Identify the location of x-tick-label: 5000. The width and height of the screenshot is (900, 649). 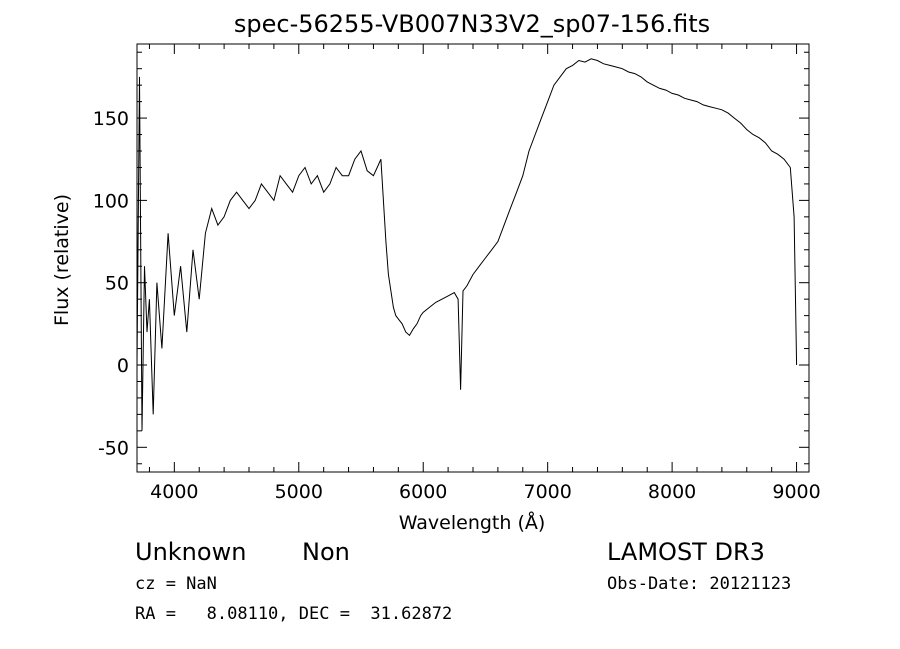
(299, 492).